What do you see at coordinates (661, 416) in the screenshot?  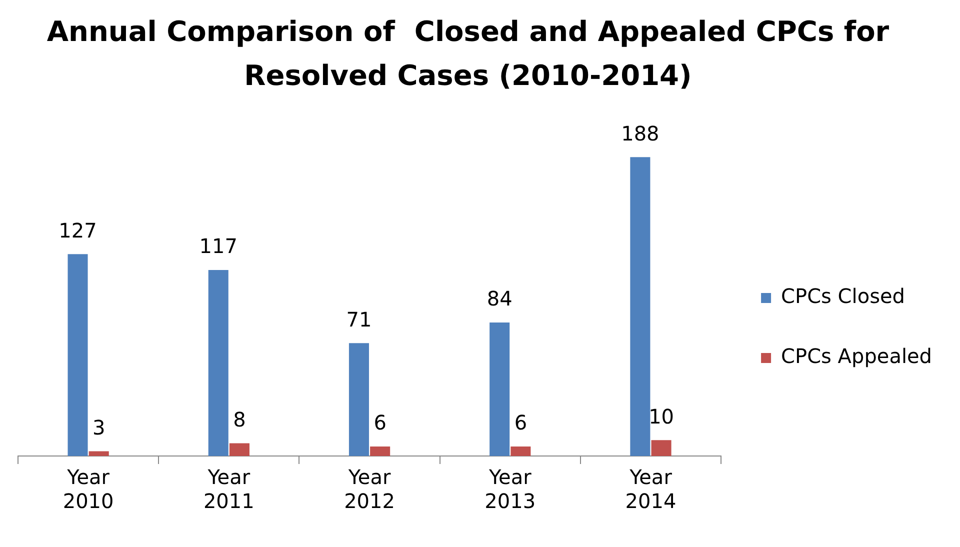 I see `data-label: 10` at bounding box center [661, 416].